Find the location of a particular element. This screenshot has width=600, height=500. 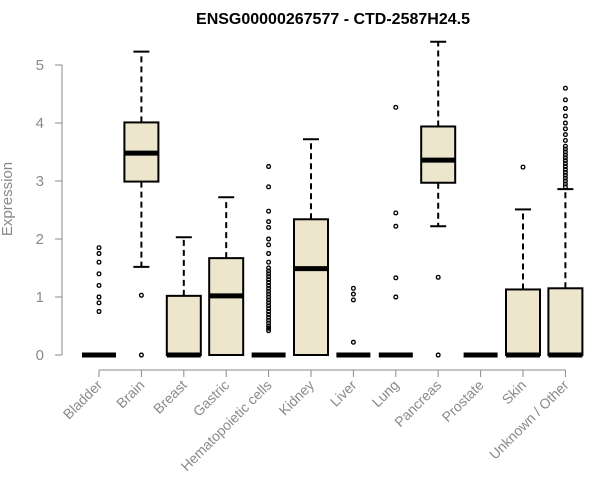

chart-title: ENSG00000267577 - CTD-2587H24.5 is located at coordinates (333, 19).